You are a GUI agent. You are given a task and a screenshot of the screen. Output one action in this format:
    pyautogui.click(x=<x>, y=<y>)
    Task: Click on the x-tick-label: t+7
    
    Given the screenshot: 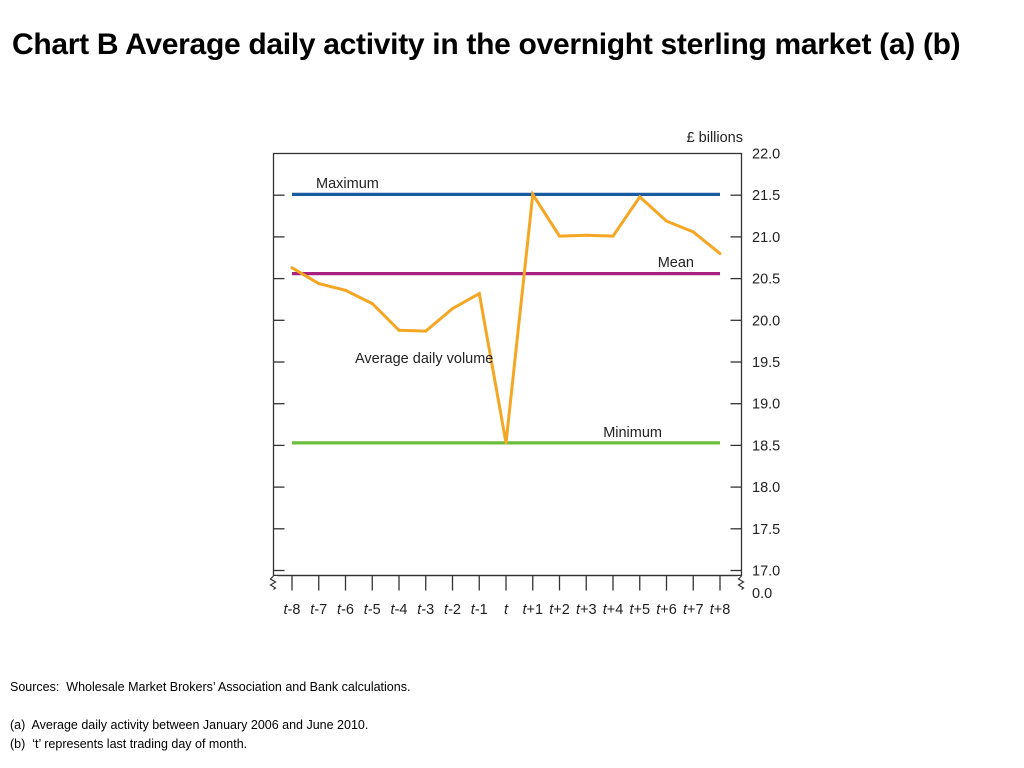 What is the action you would take?
    pyautogui.click(x=693, y=610)
    